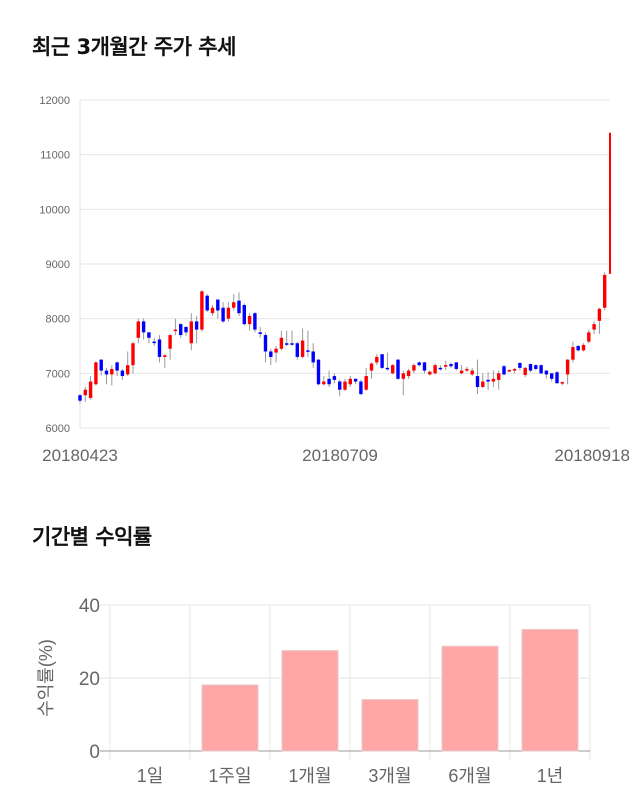 This screenshot has height=810, width=640. What do you see at coordinates (54, 210) in the screenshot?
I see `y-tick-label: 10000` at bounding box center [54, 210].